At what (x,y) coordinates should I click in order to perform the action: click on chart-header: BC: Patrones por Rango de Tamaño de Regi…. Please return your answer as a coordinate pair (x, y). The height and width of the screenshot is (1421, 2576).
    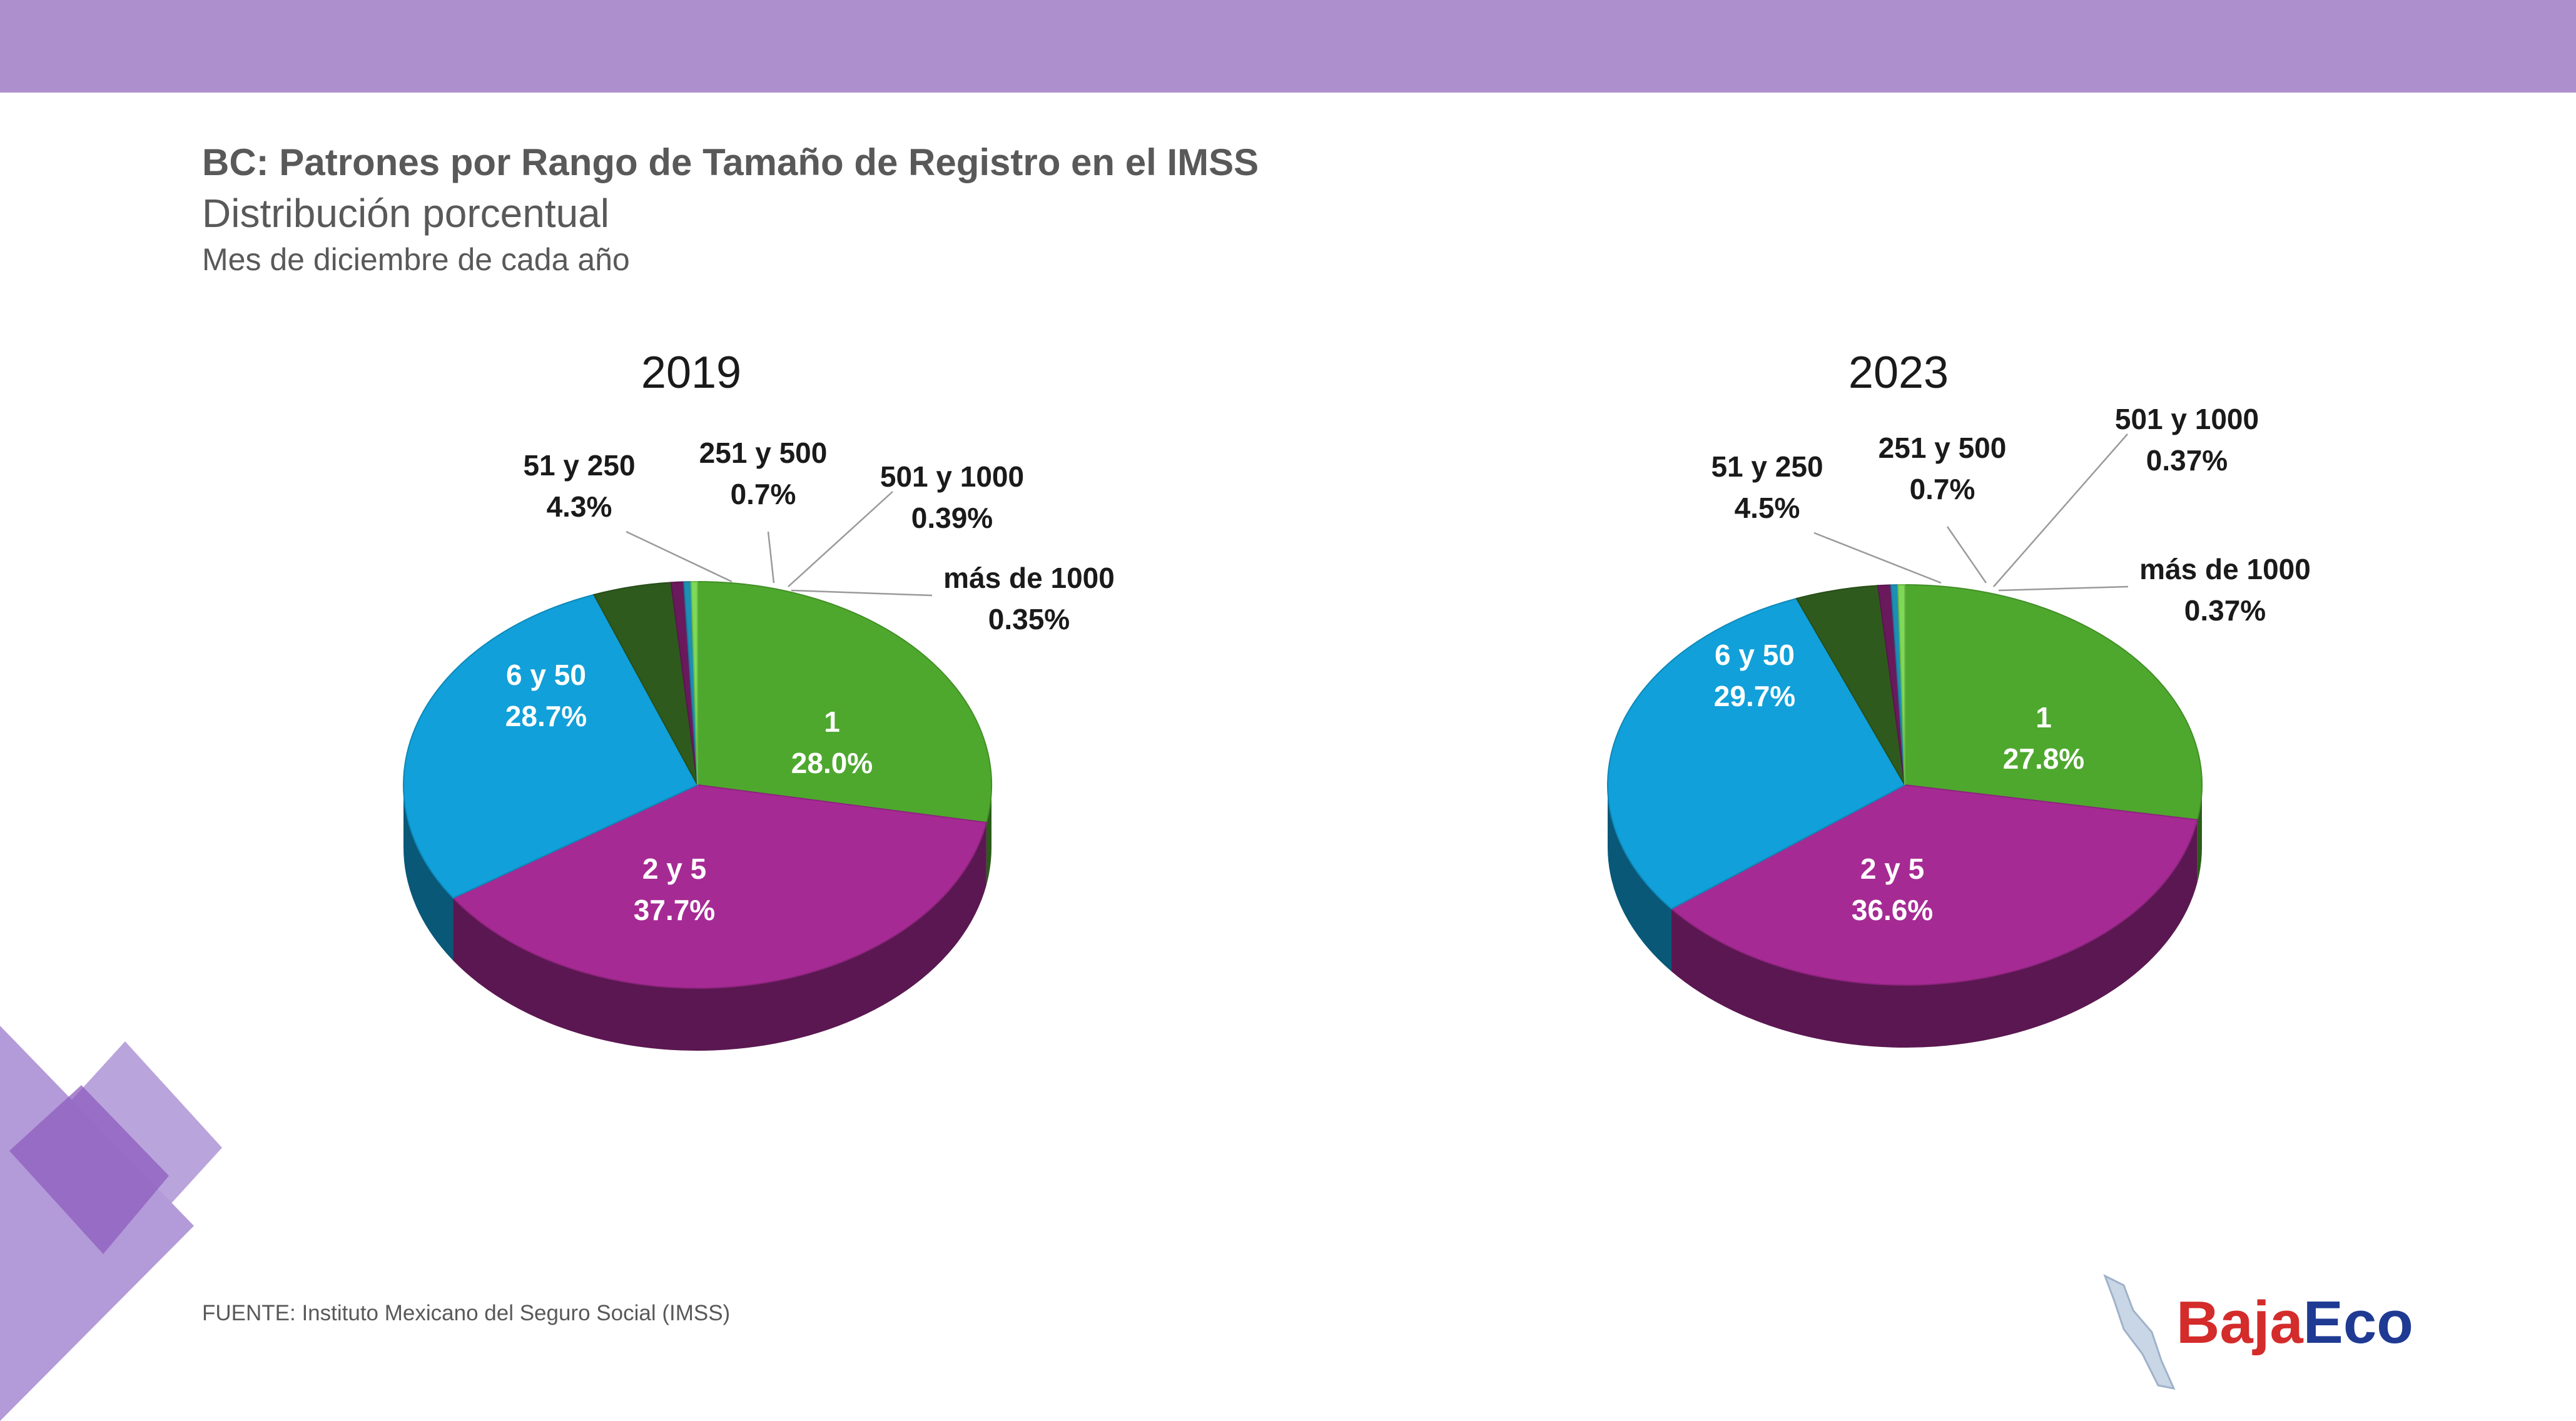
    Looking at the image, I should click on (730, 208).